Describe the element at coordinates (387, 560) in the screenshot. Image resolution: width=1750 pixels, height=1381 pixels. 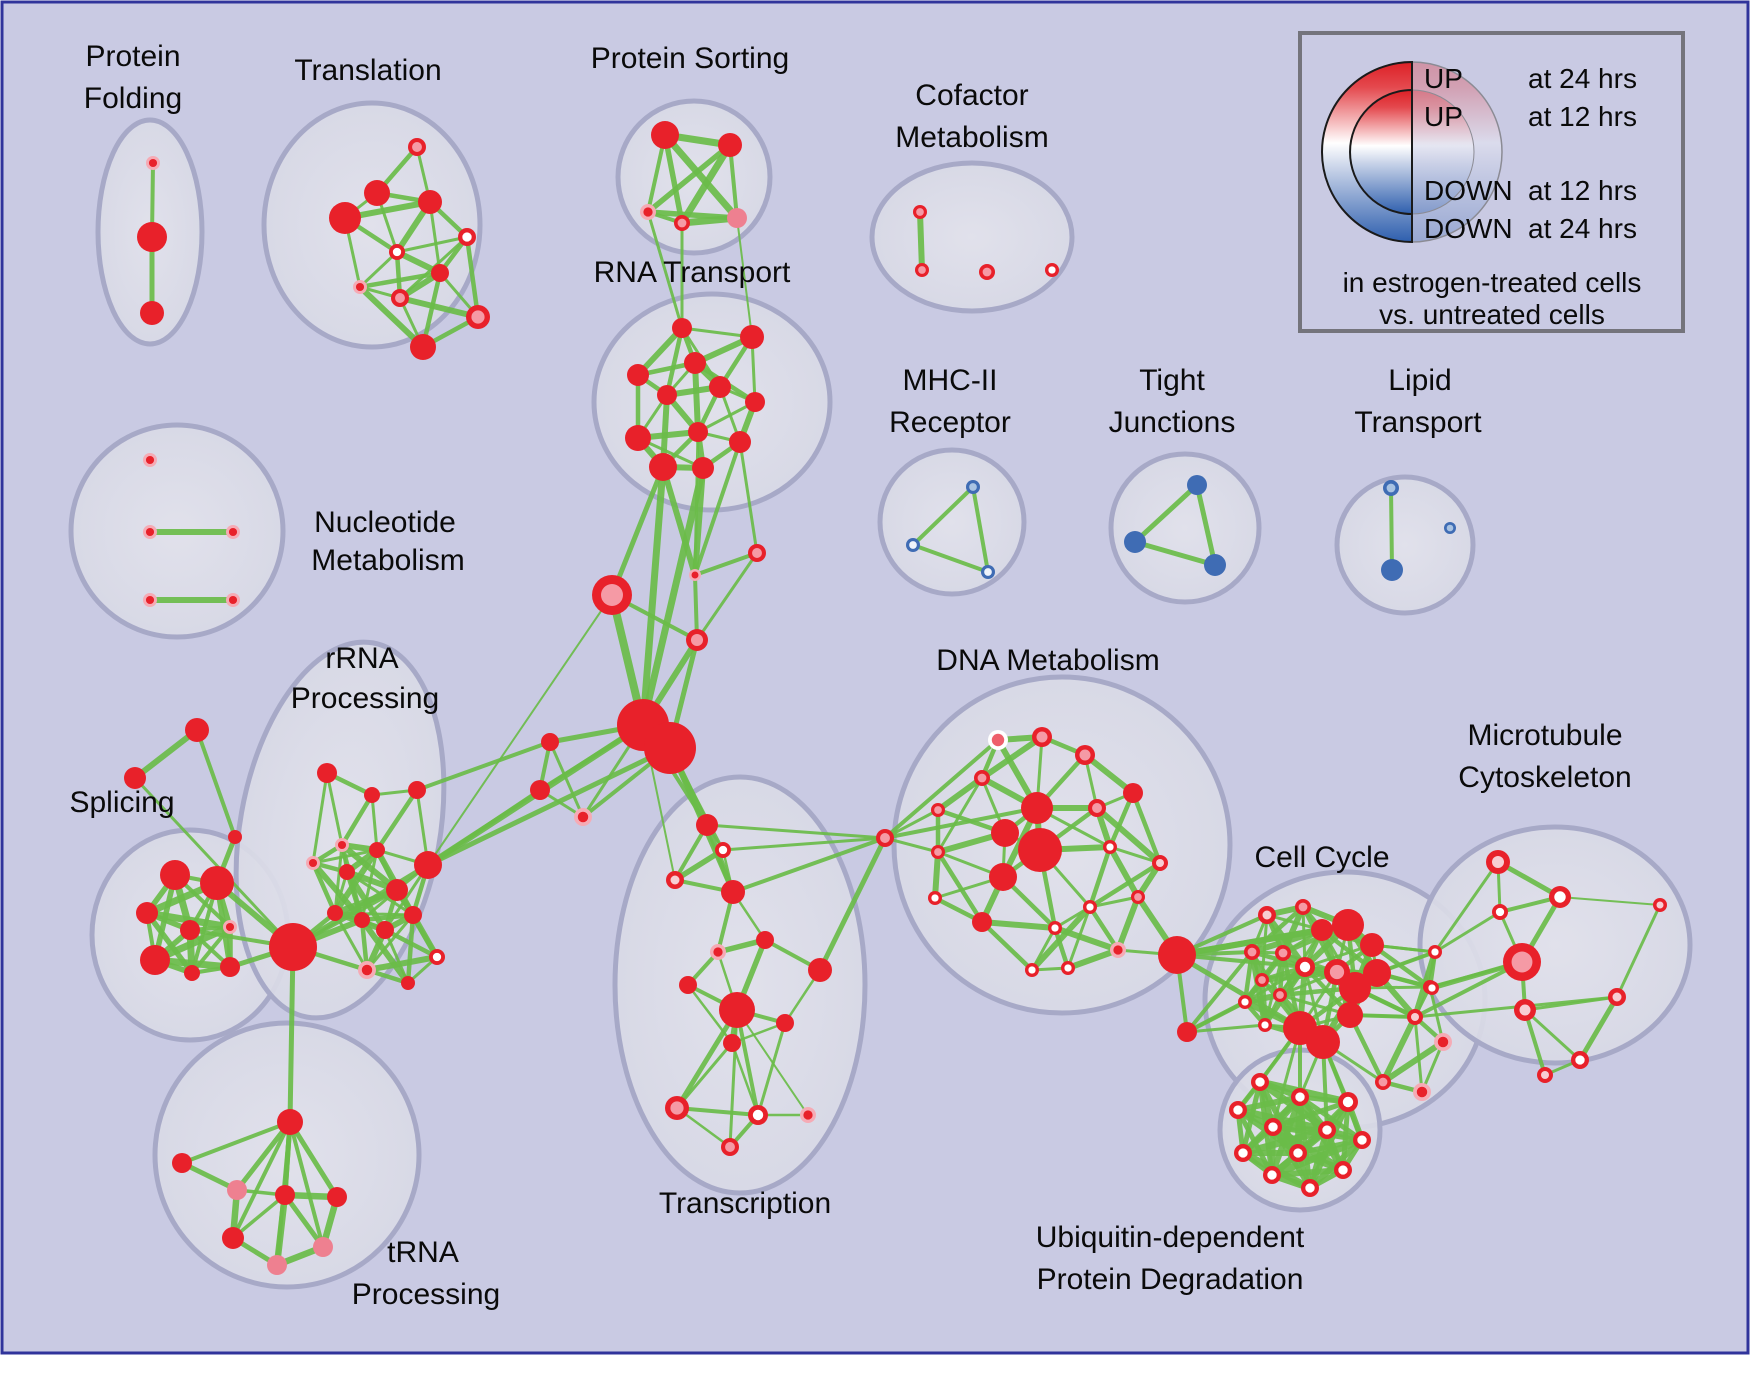
I see `cluster-label-nucleotide-metabolism: Metabolism` at that location.